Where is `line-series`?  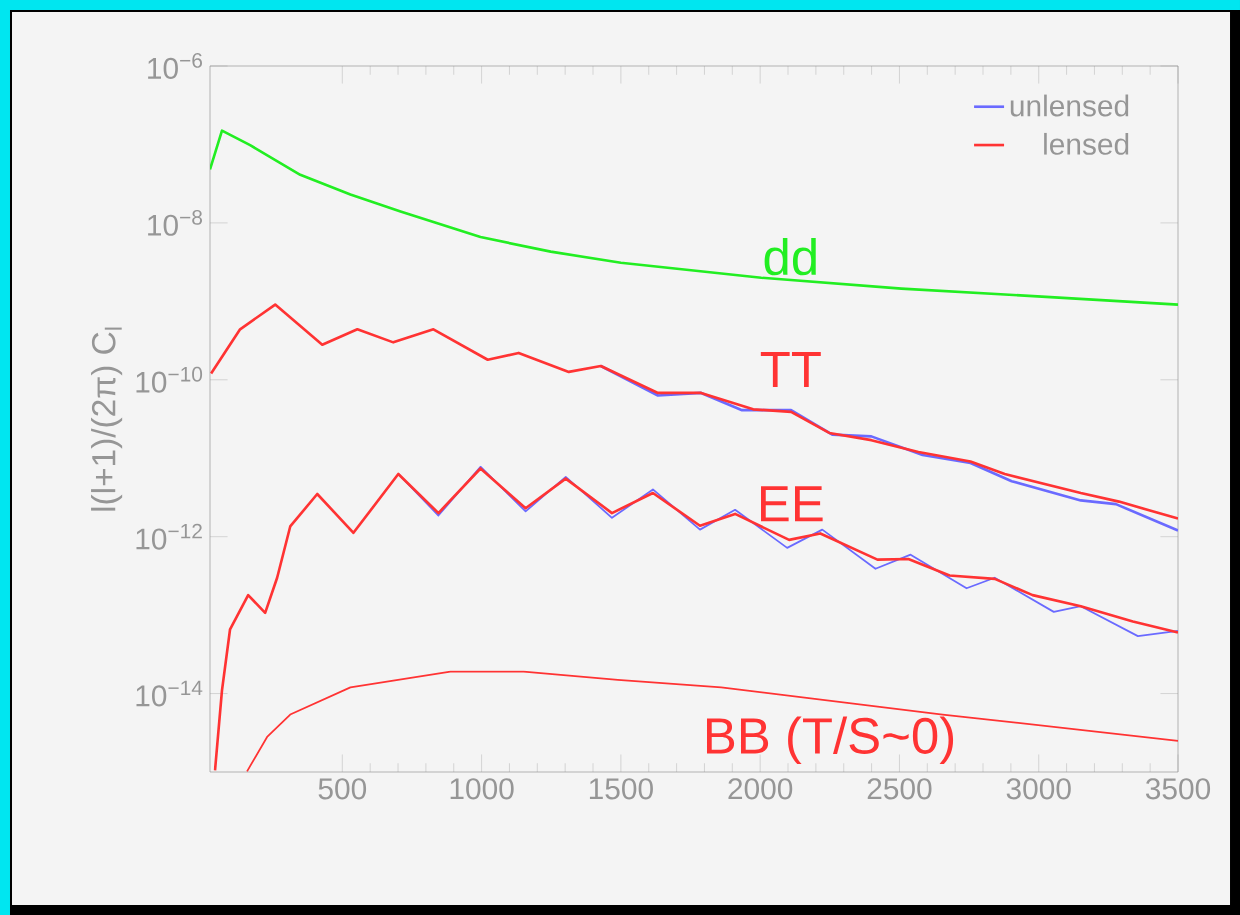 line-series is located at coordinates (712, 721).